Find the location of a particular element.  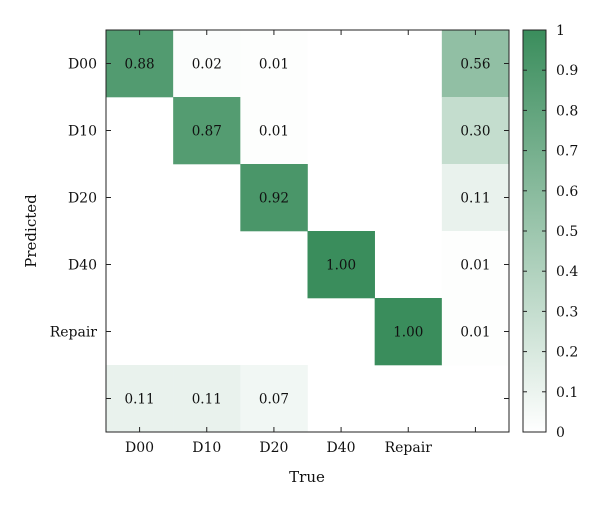

y-tick-label: D20 is located at coordinates (82, 199).